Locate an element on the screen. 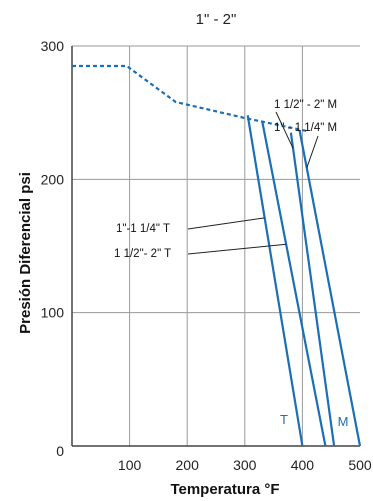 Image resolution: width=373 pixels, height=501 pixels. annotation-1-1-2-2-m: 1 1/2" - 2" M is located at coordinates (305, 105).